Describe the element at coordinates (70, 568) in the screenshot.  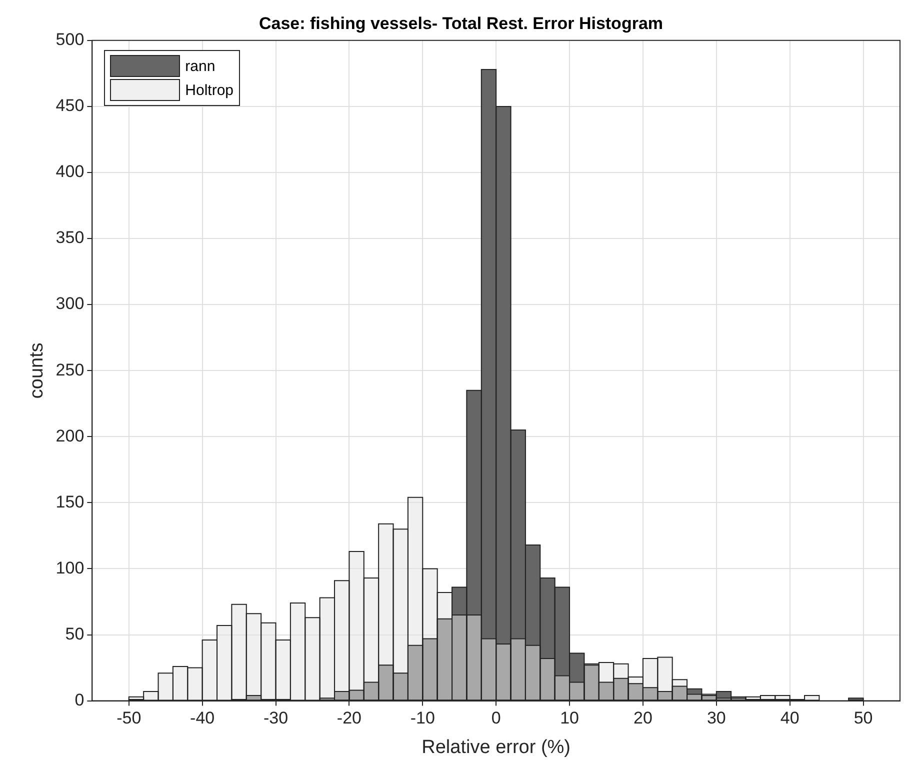
I see `y-tick-label: 100` at that location.